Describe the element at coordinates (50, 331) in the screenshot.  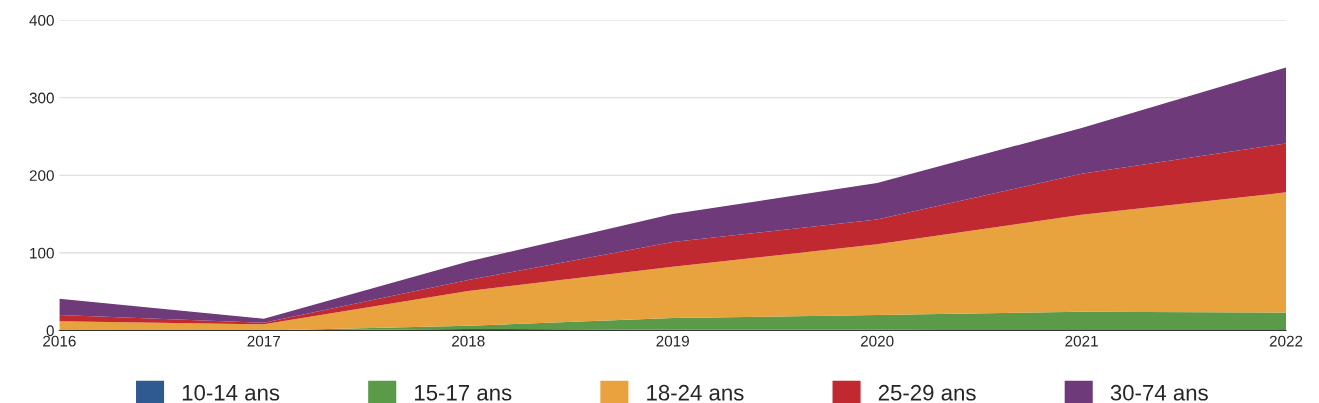
I see `y-tick-label: 0` at that location.